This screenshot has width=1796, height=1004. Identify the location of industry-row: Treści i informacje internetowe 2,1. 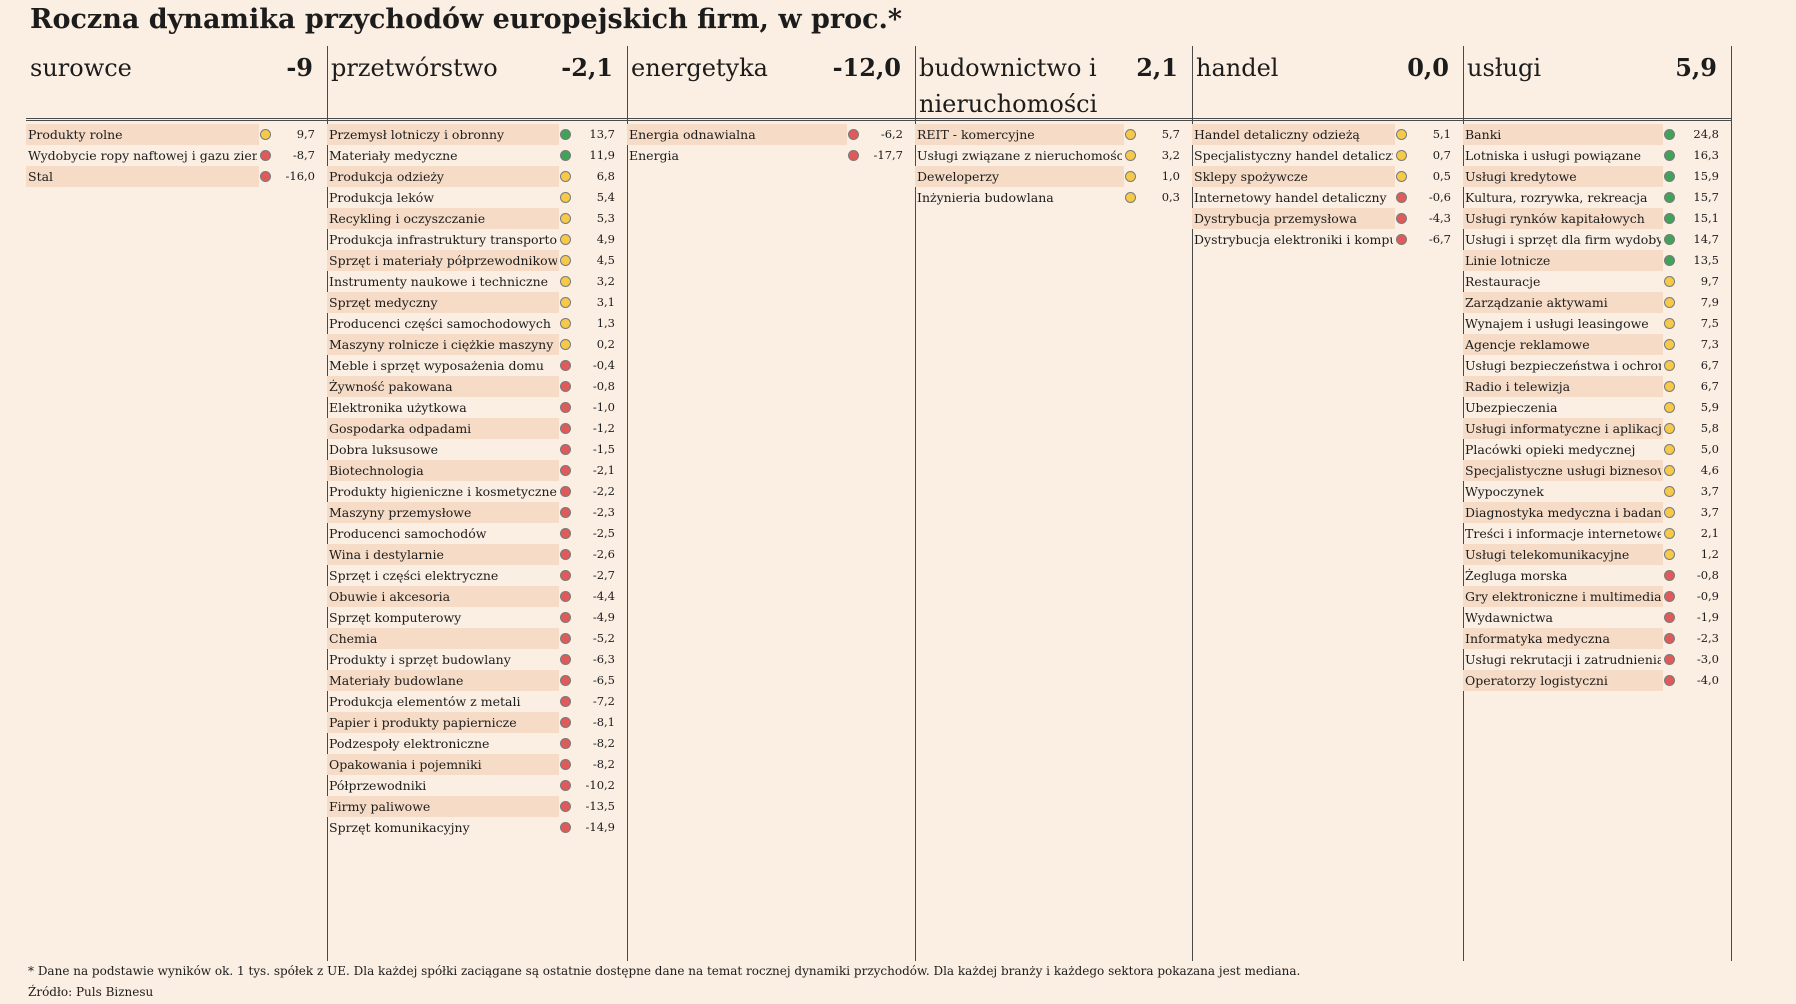
(1597, 533).